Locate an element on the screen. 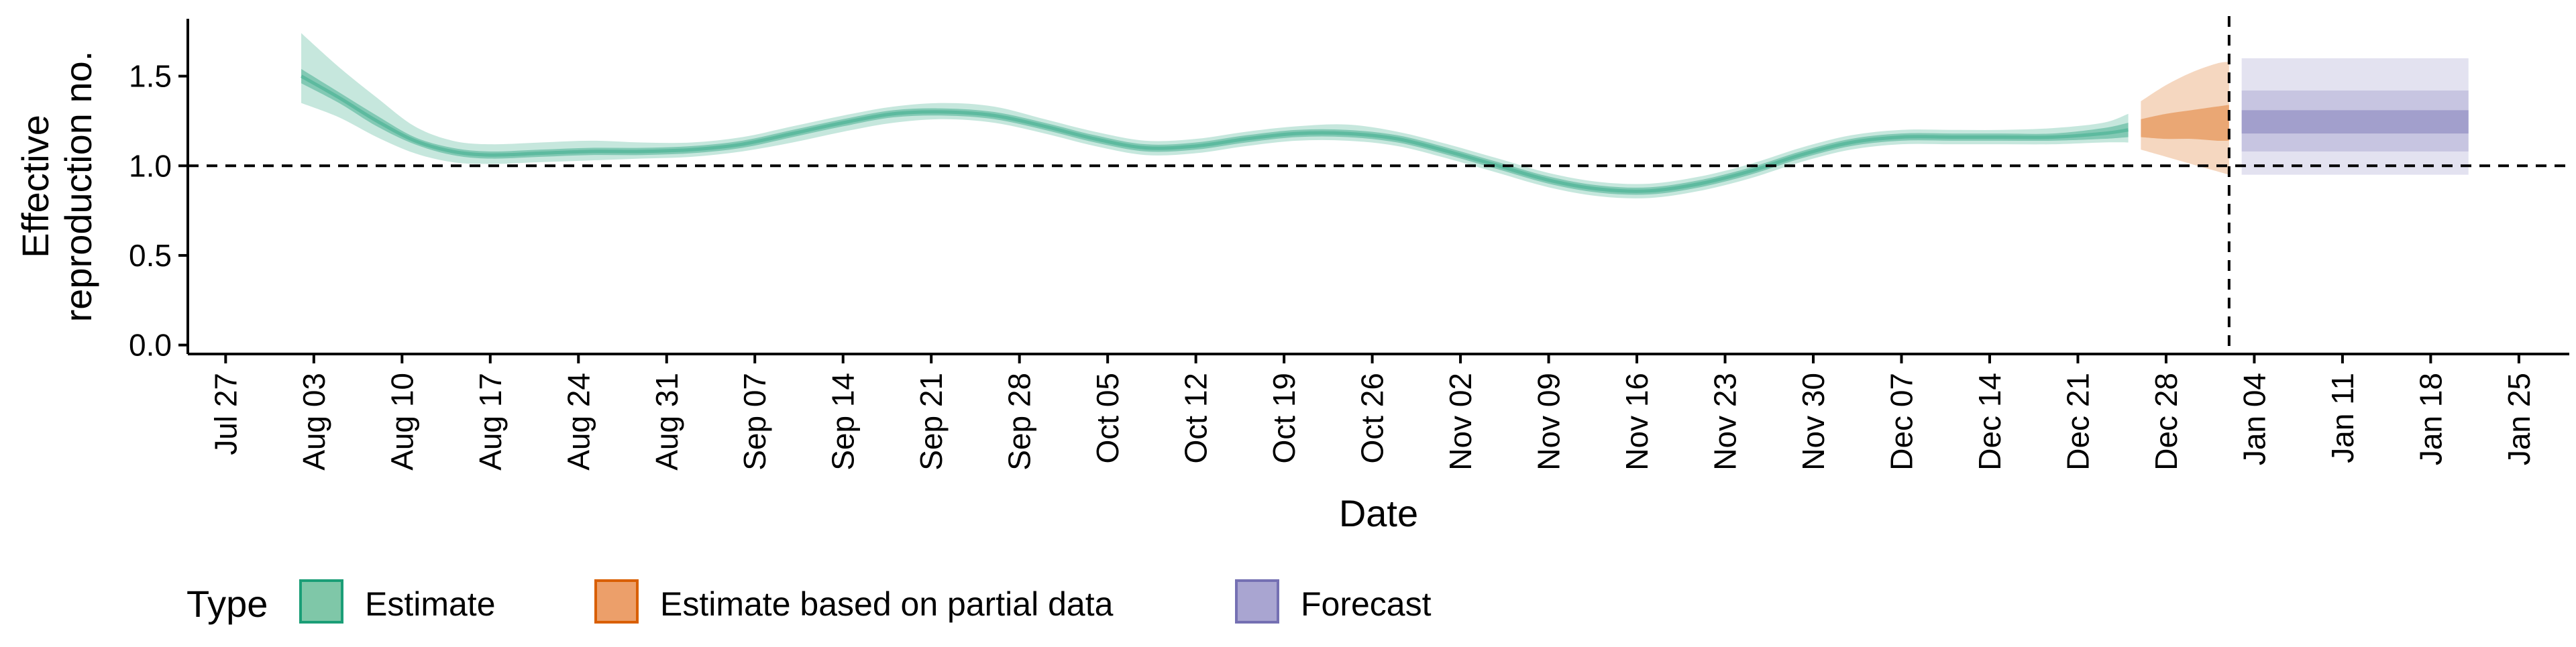  x-tick-label: Oct 05 is located at coordinates (1107, 418).